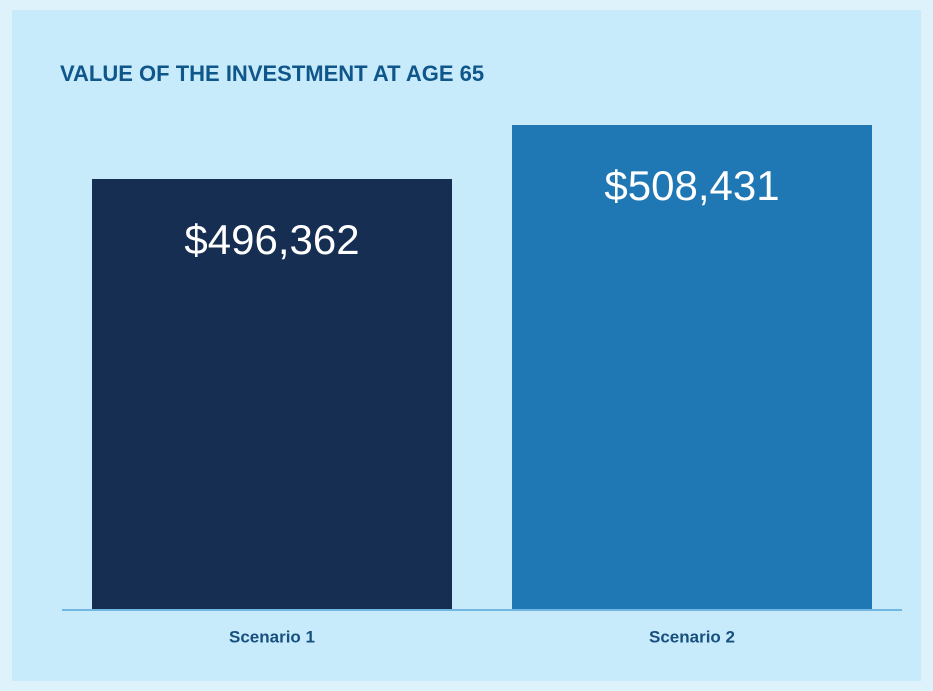  What do you see at coordinates (272, 636) in the screenshot?
I see `x-tick-label: Scenario 1` at bounding box center [272, 636].